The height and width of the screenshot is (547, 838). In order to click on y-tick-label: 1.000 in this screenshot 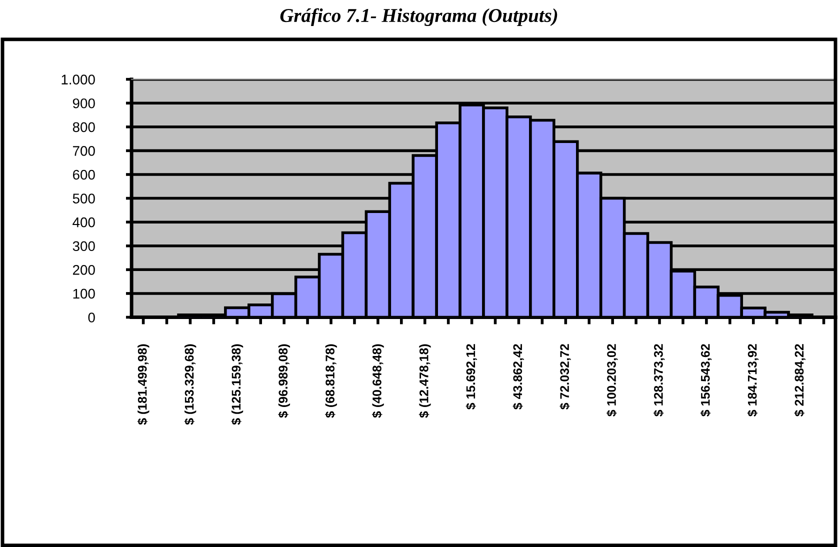, I will do `click(78, 79)`.